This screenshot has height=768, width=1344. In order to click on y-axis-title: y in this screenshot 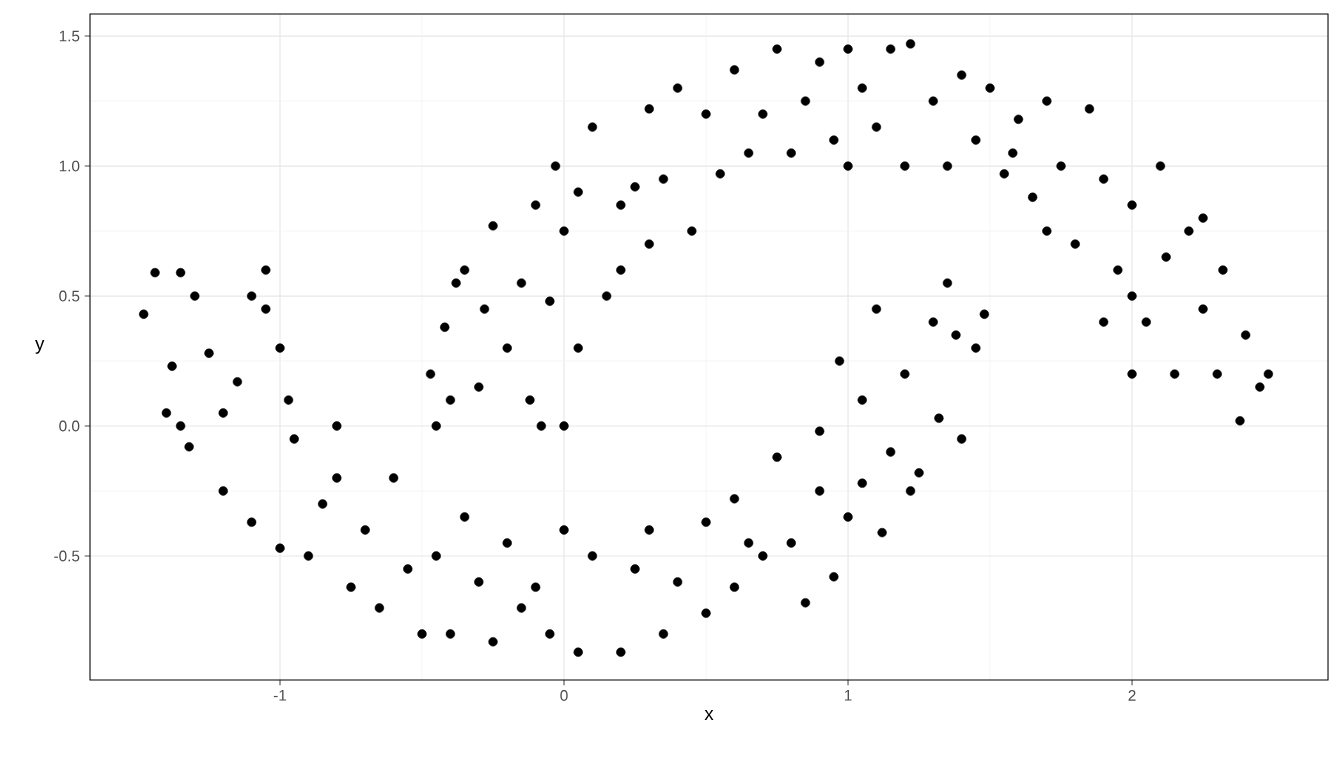, I will do `click(40, 347)`.